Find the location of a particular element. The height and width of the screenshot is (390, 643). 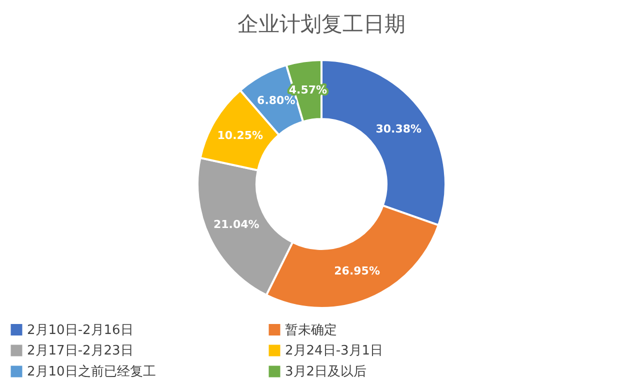

data-label: 21.04% is located at coordinates (236, 225).